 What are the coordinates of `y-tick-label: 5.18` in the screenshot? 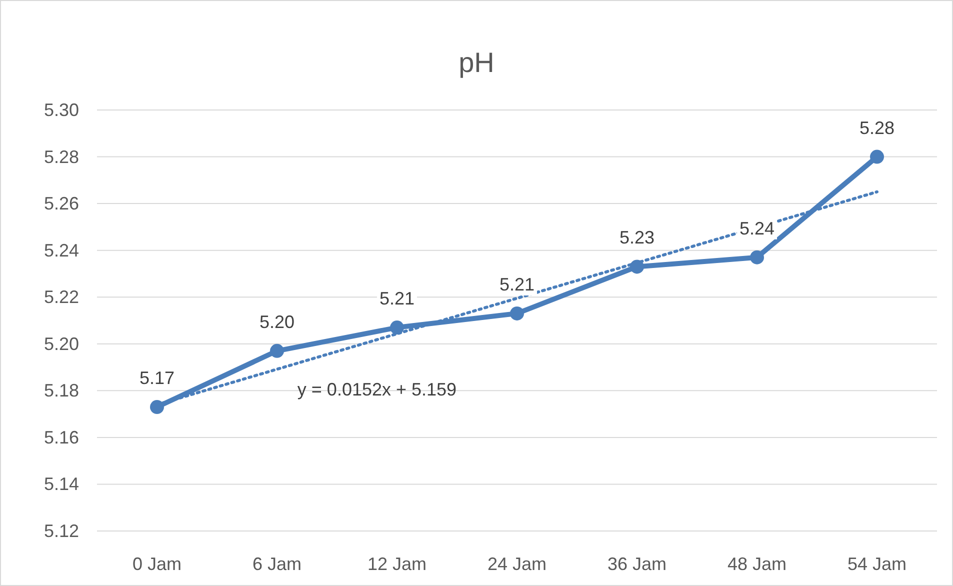 It's located at (61, 390).